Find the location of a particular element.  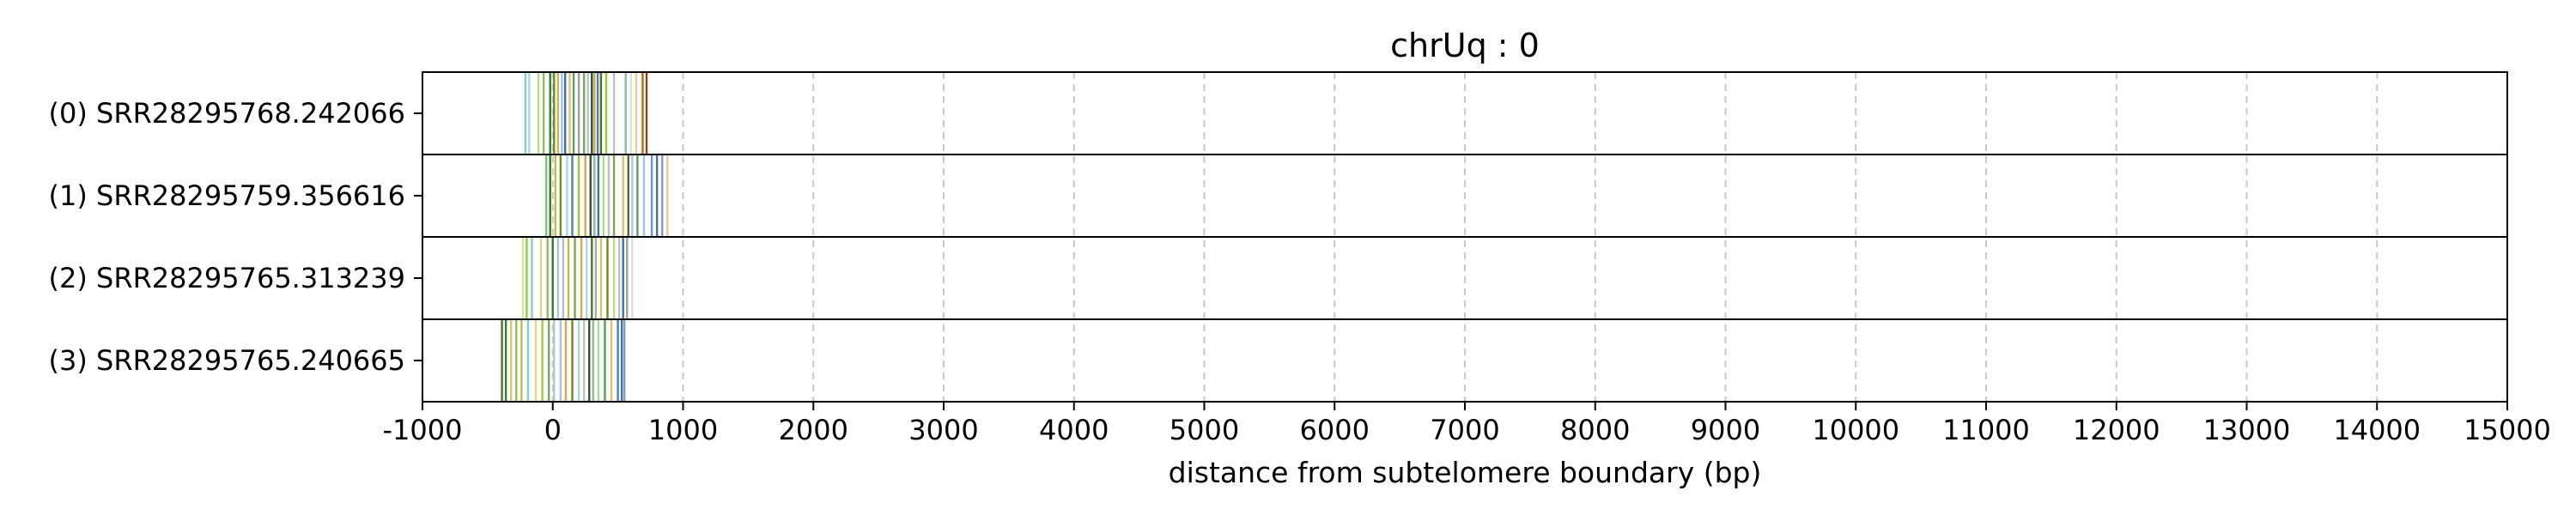

x-tick-label-14: 13000 is located at coordinates (2247, 430).